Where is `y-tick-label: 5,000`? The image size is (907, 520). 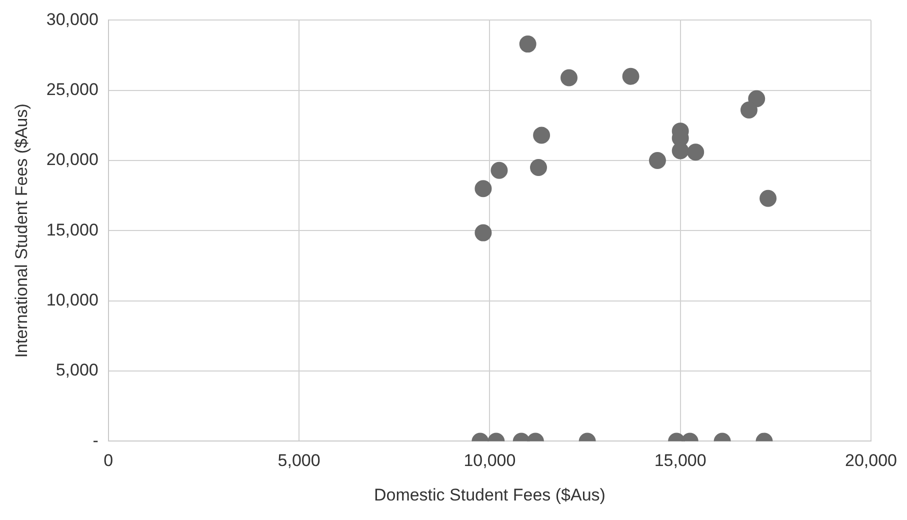 y-tick-label: 5,000 is located at coordinates (77, 370).